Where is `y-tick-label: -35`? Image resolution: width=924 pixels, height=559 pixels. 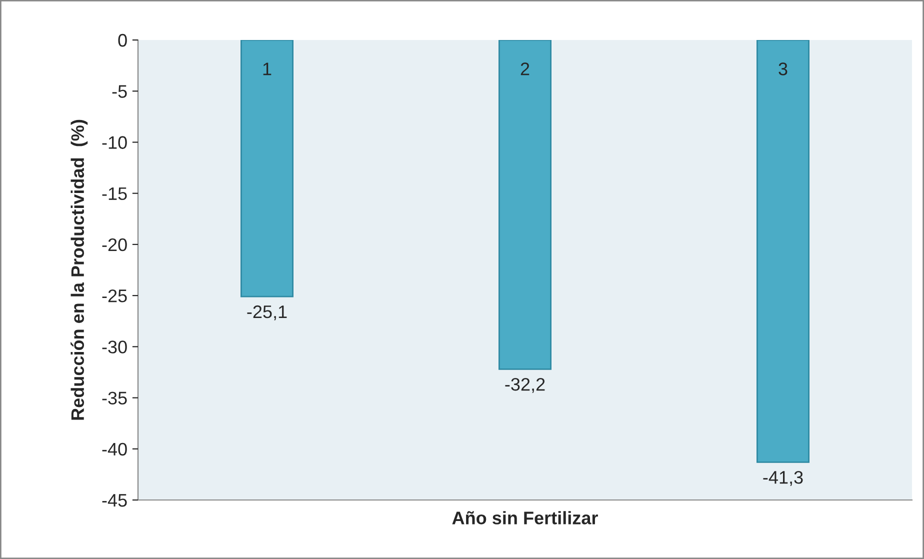
y-tick-label: -35 is located at coordinates (114, 398).